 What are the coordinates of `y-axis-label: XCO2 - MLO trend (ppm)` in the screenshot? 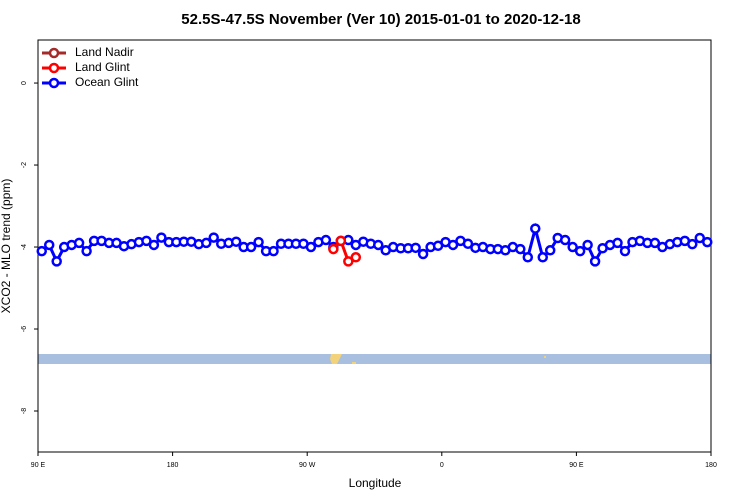 It's located at (6, 246).